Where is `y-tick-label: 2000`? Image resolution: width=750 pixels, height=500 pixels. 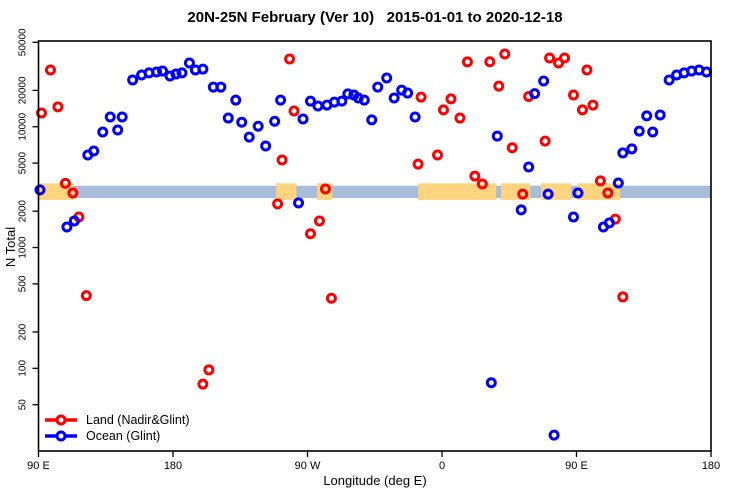
y-tick-label: 2000 is located at coordinates (23, 211).